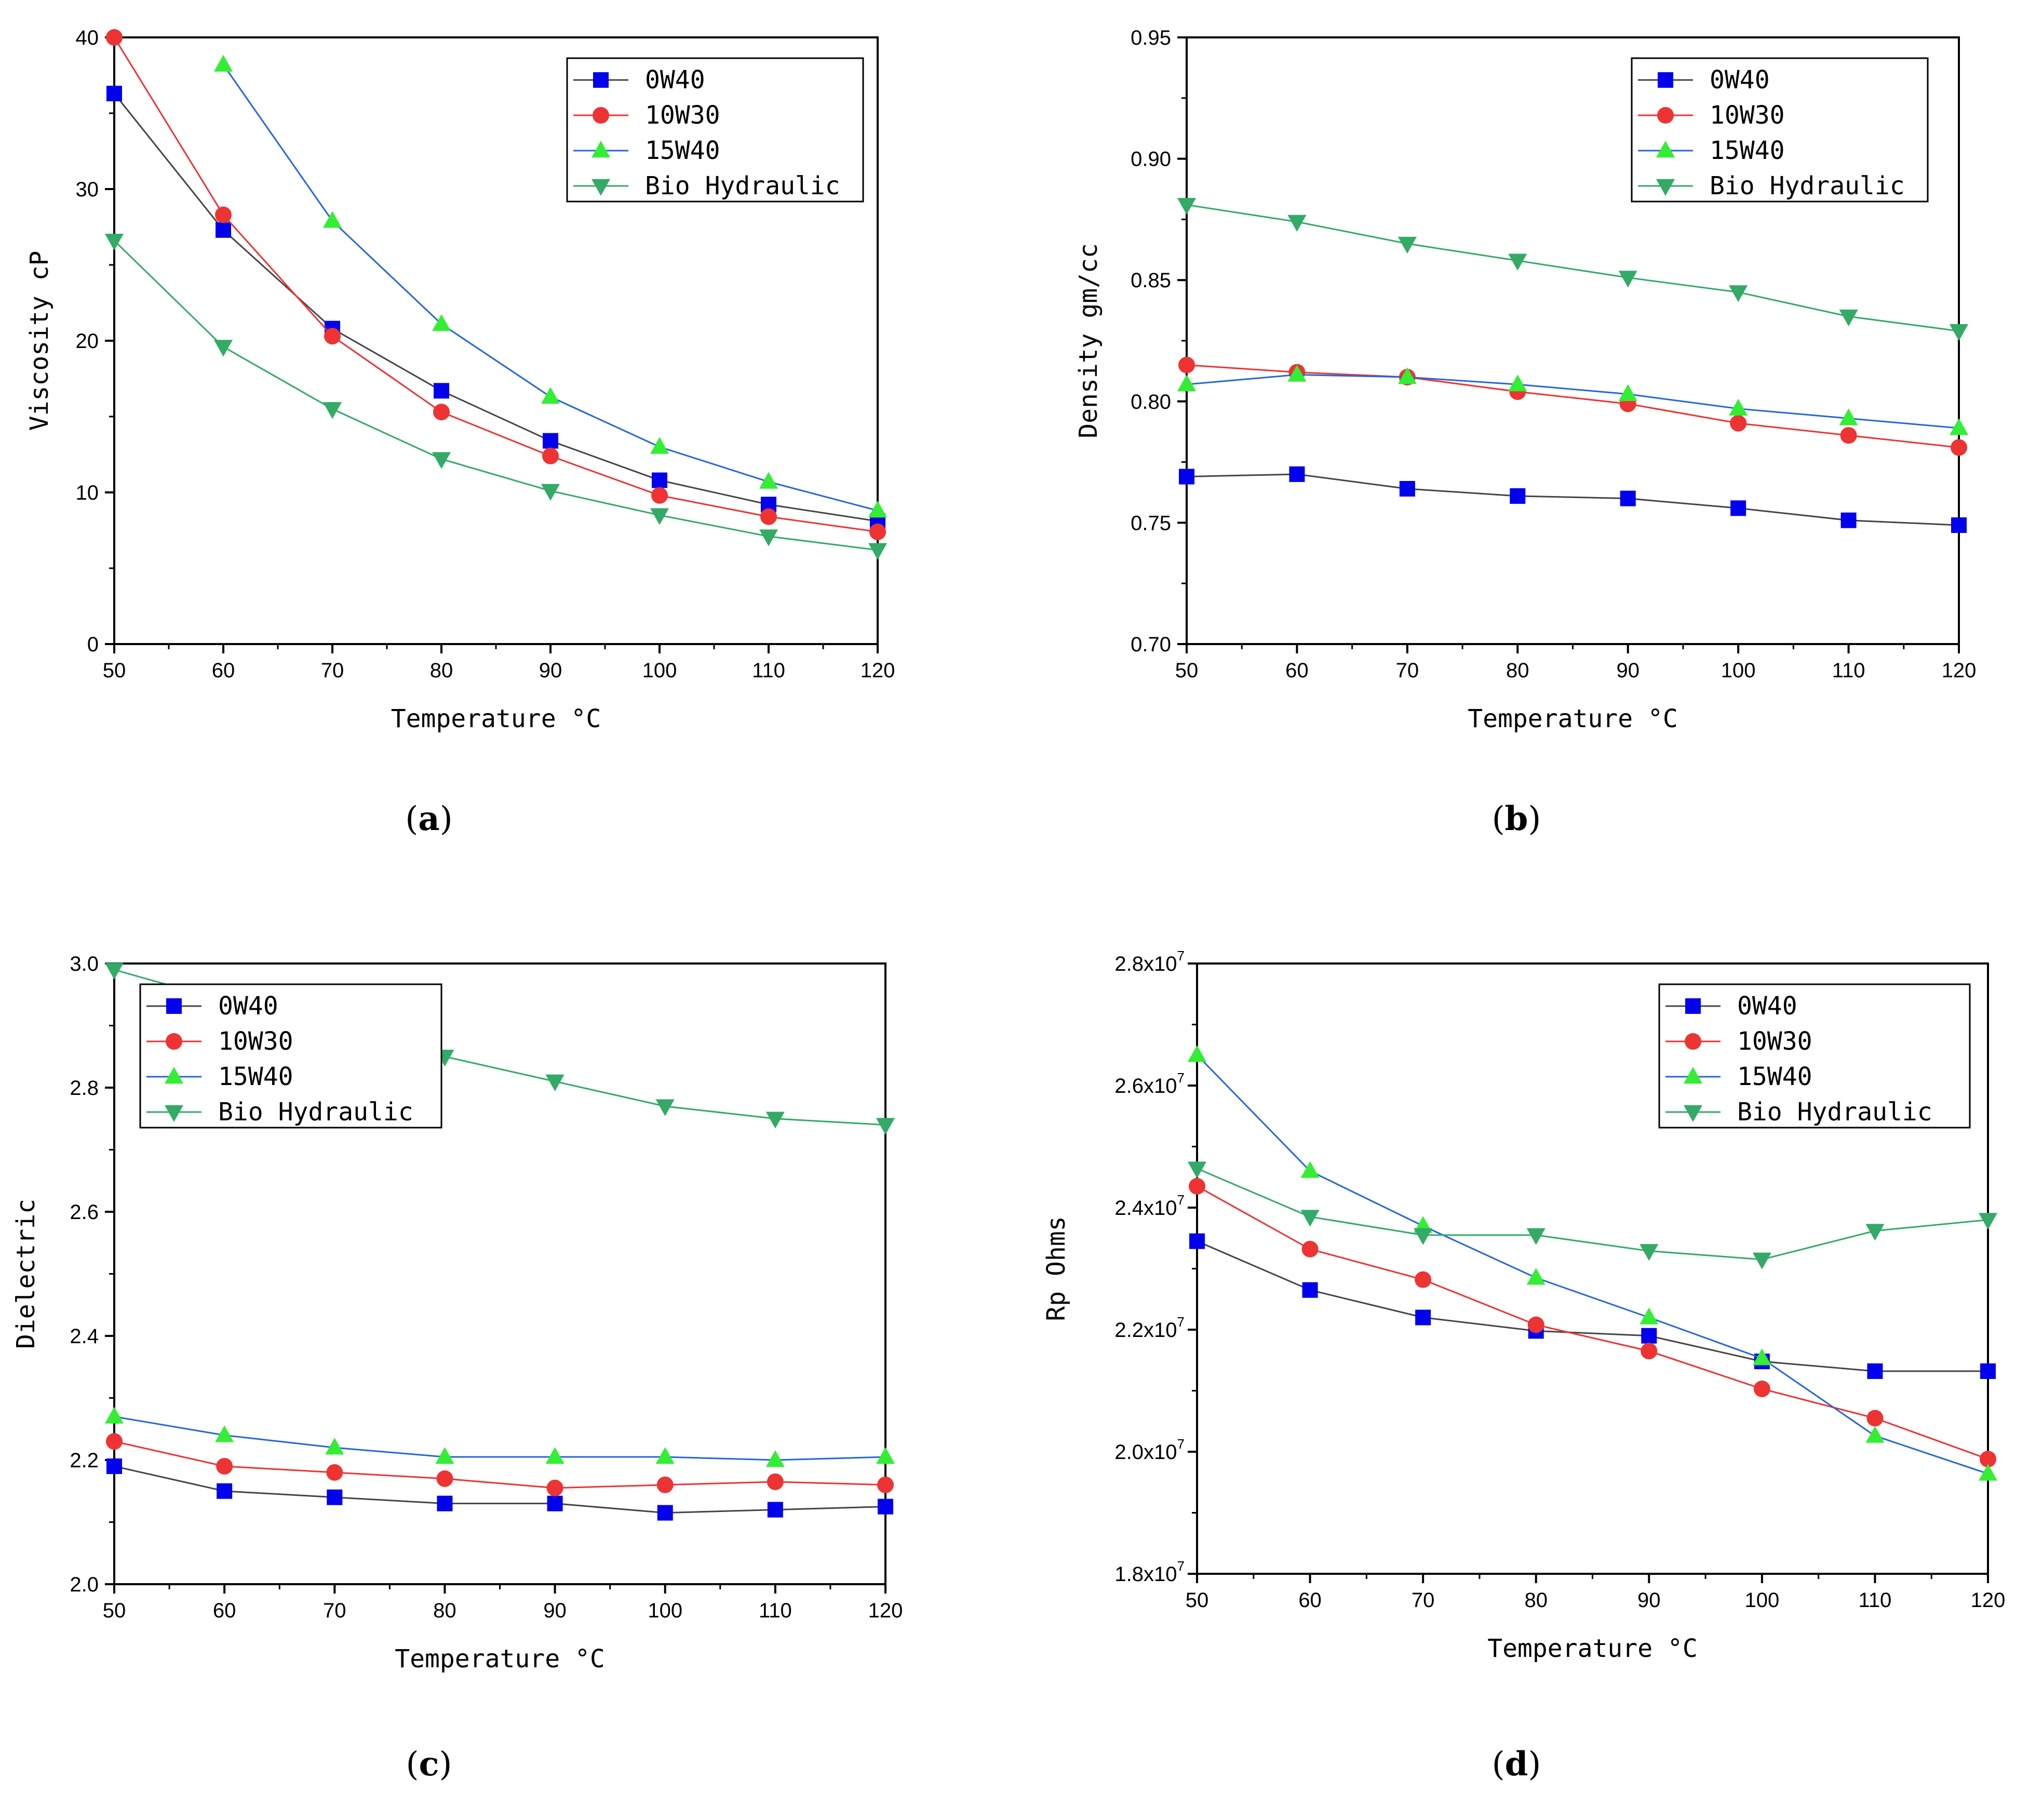 This screenshot has width=2029, height=1820. I want to click on x-axis-title: Temperature °C, so click(496, 719).